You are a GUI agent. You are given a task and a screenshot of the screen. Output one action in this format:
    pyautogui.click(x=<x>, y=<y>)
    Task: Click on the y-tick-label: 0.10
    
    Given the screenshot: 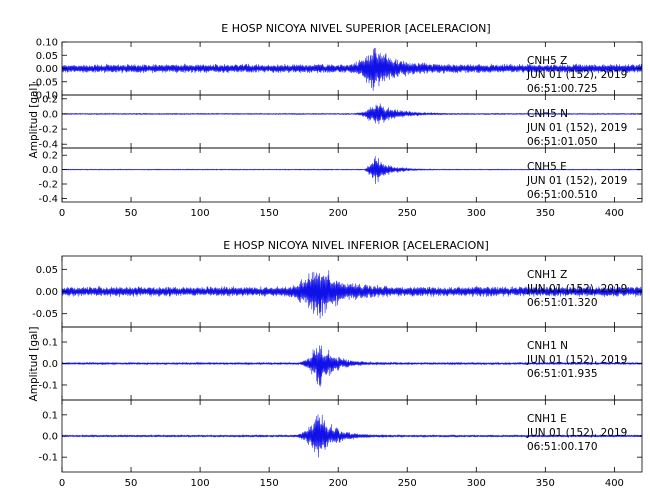 What is the action you would take?
    pyautogui.click(x=47, y=43)
    